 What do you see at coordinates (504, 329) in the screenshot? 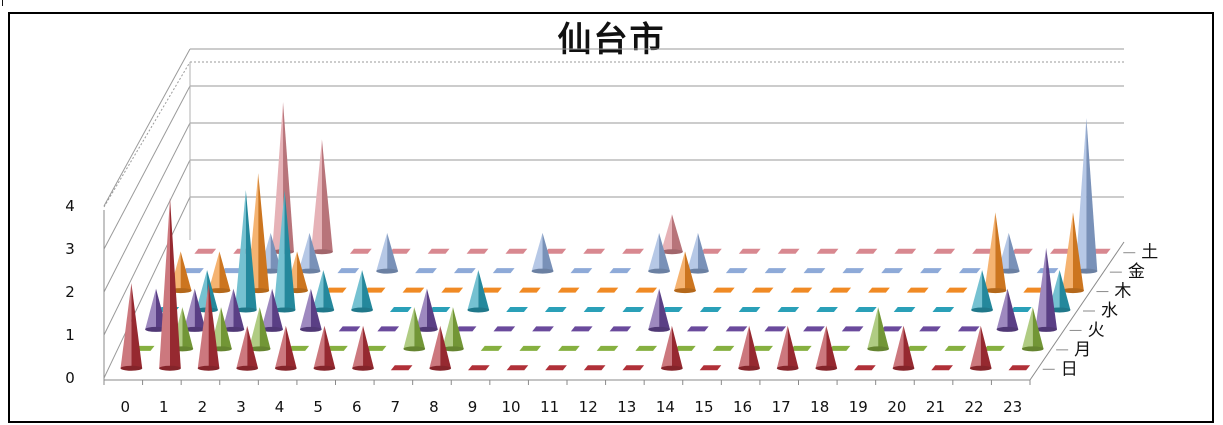
I see `flat-bar-火-9` at bounding box center [504, 329].